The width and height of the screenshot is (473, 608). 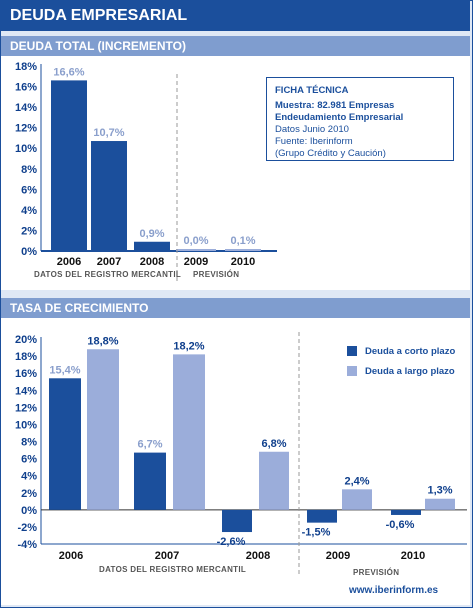 I want to click on chart1-ytick: 6%, so click(x=29, y=190).